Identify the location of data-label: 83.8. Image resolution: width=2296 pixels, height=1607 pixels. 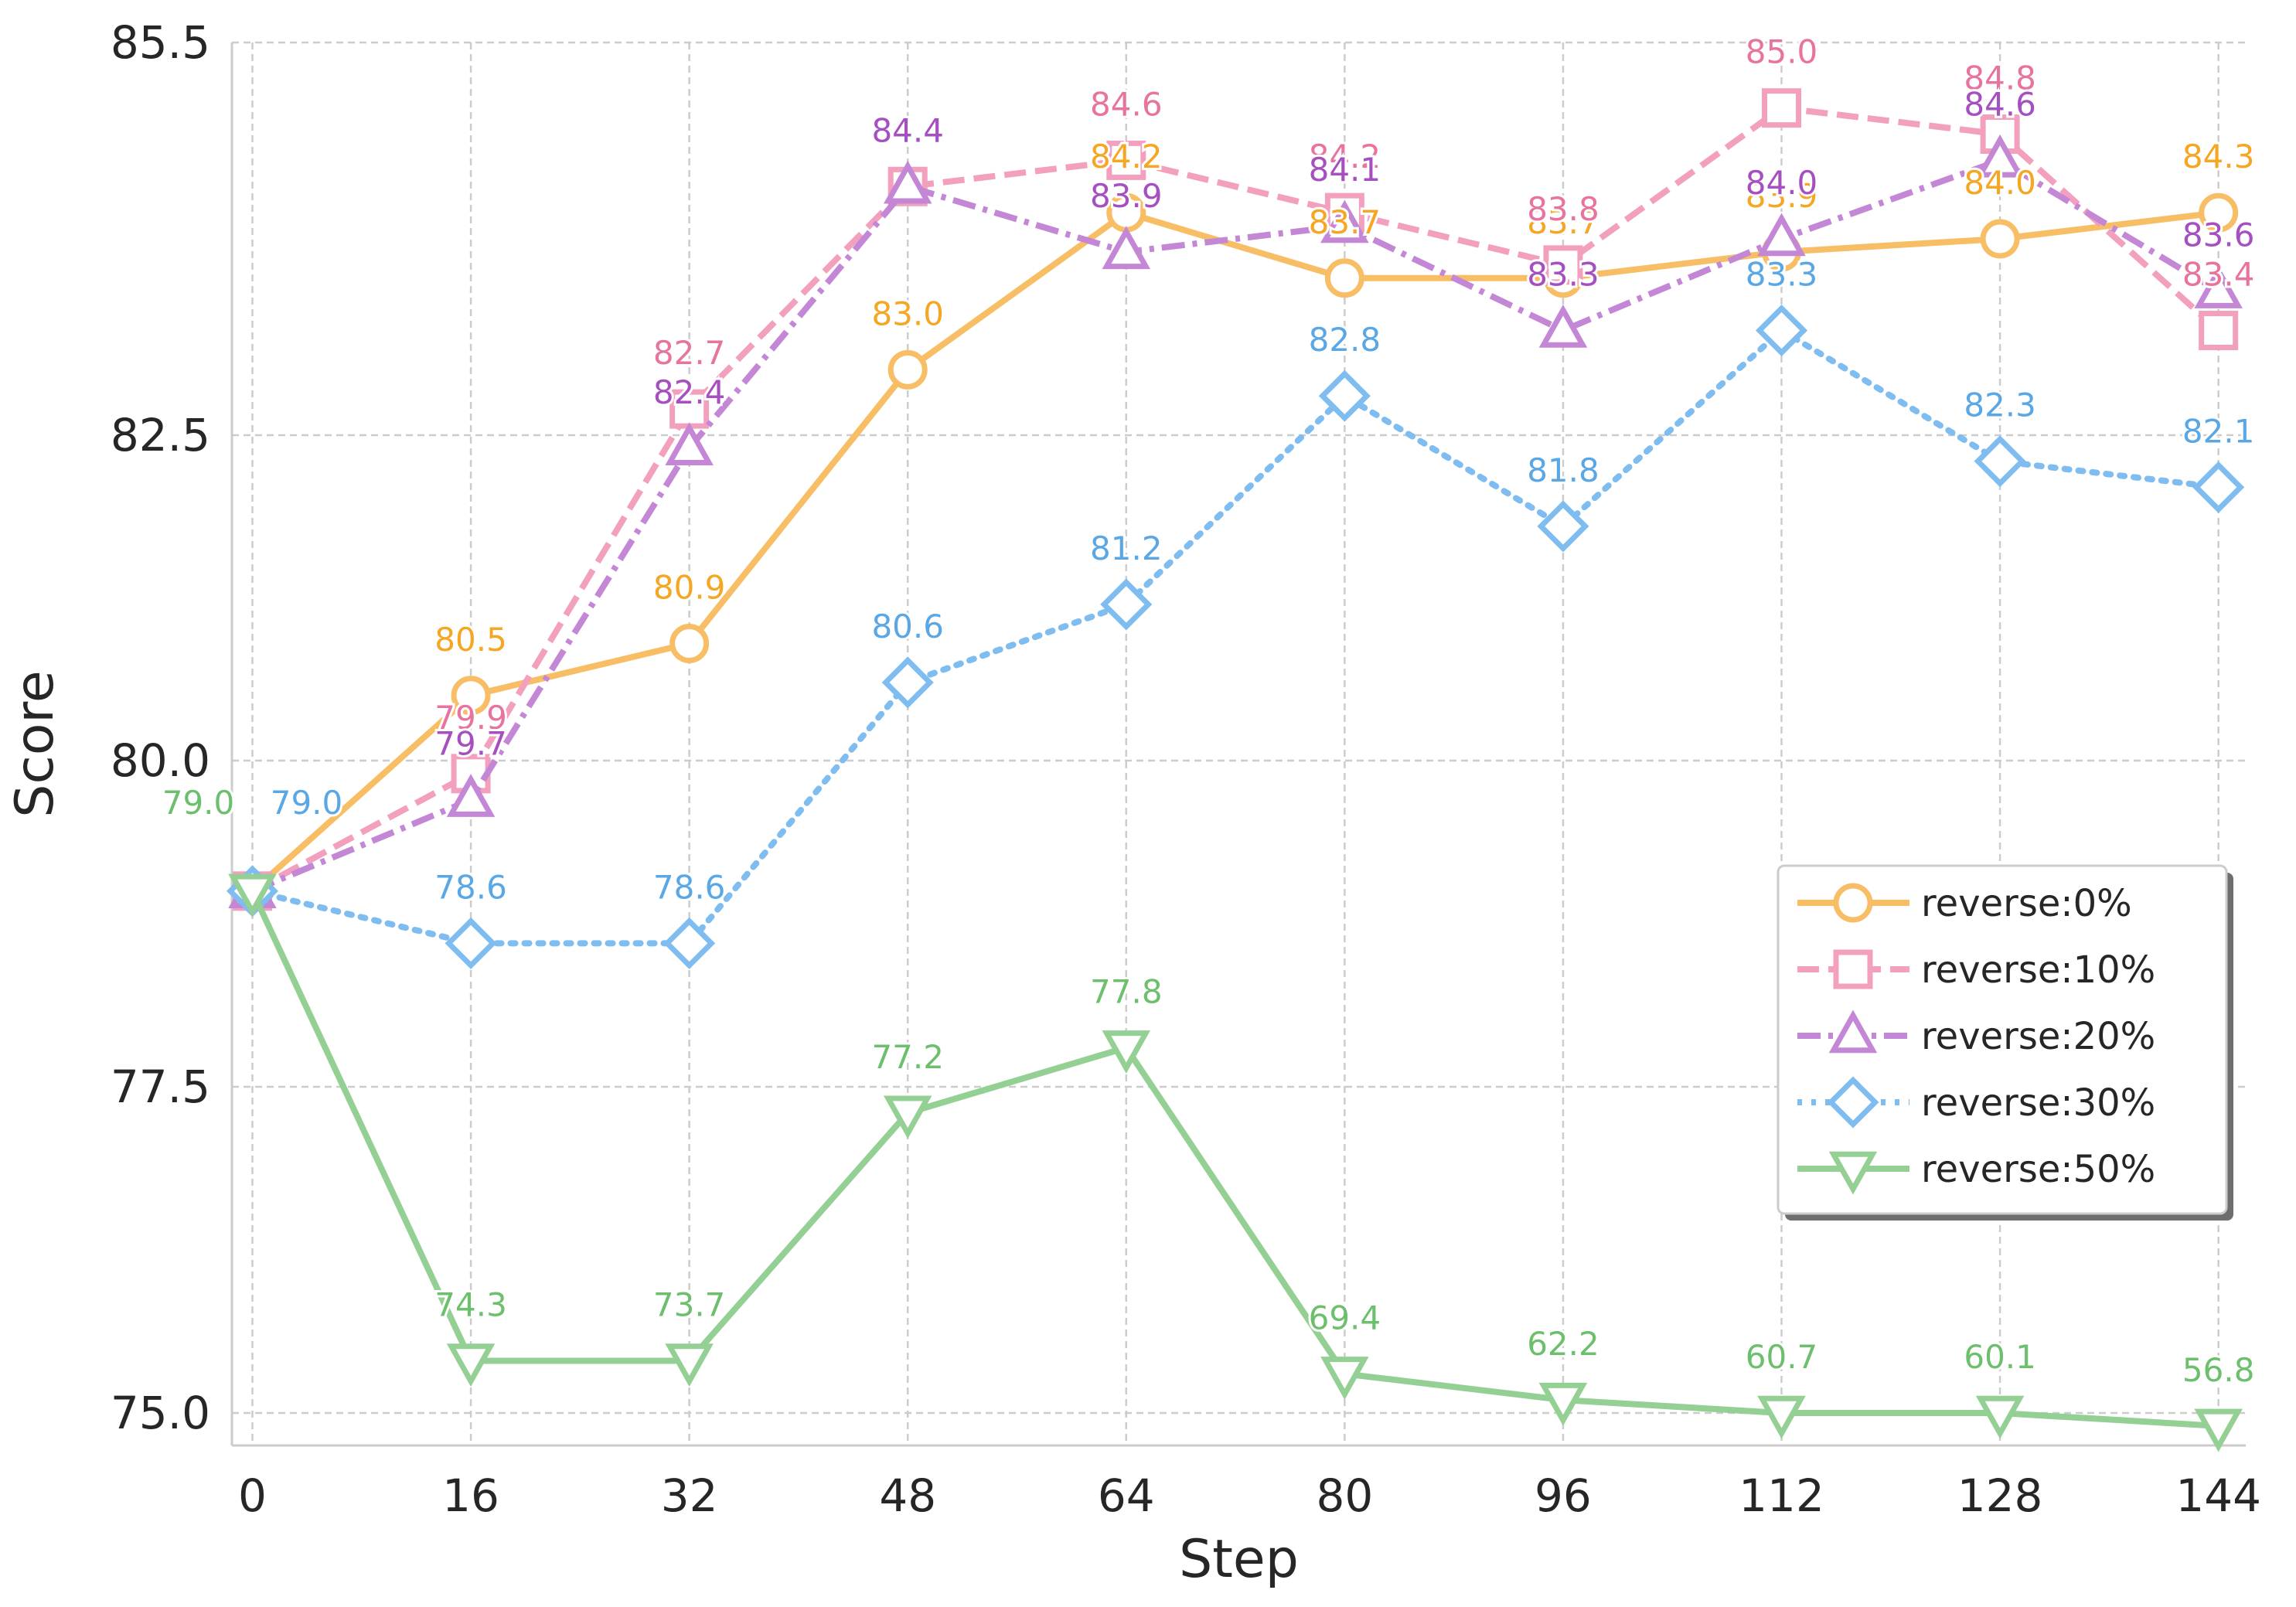
(1563, 209).